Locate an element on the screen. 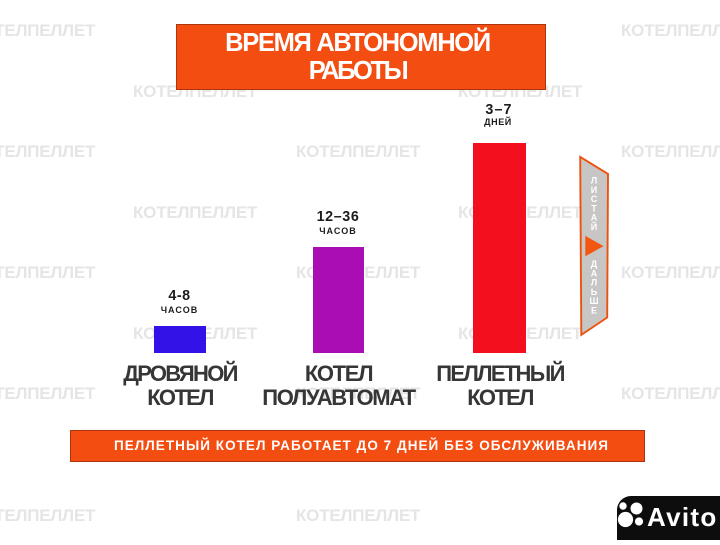 The width and height of the screenshot is (720, 545). svg-text: Avito is located at coordinates (682, 517).